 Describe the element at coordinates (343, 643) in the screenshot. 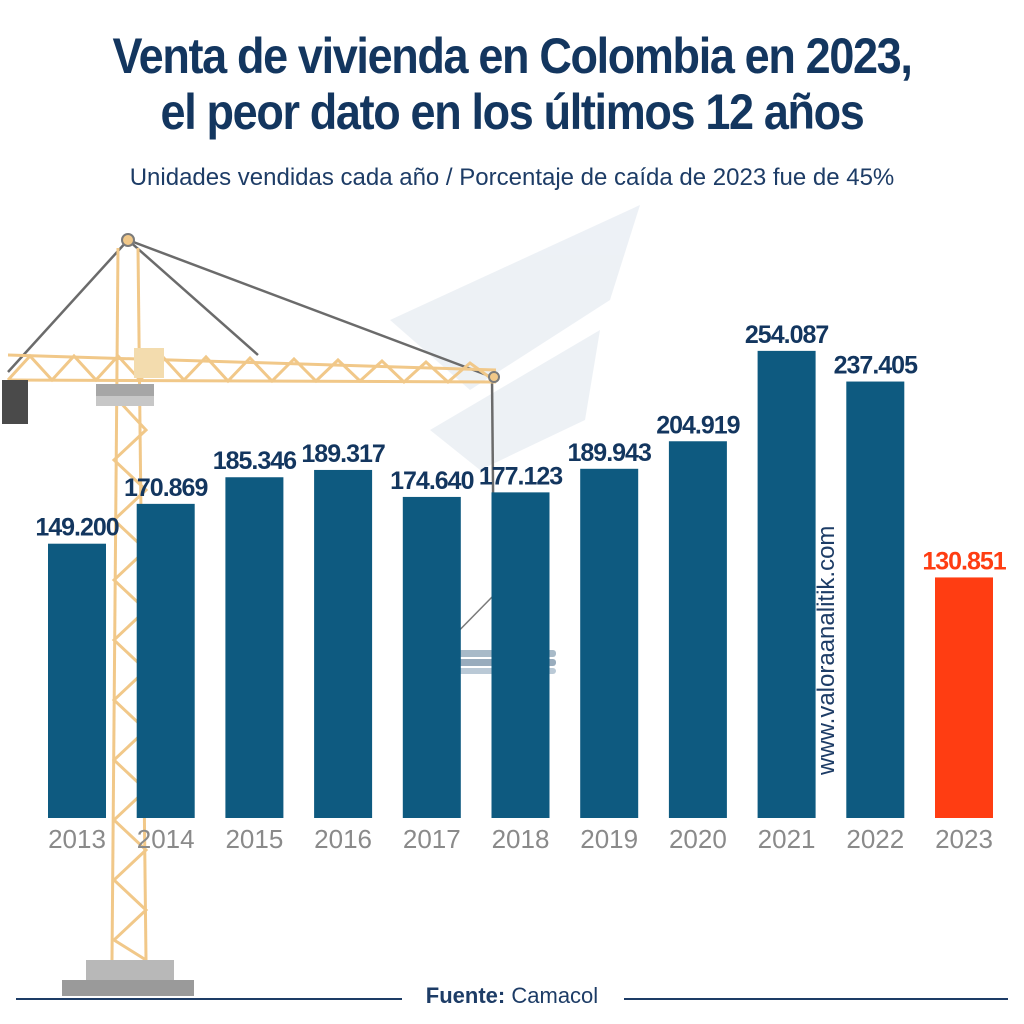

I see `bar-2016` at that location.